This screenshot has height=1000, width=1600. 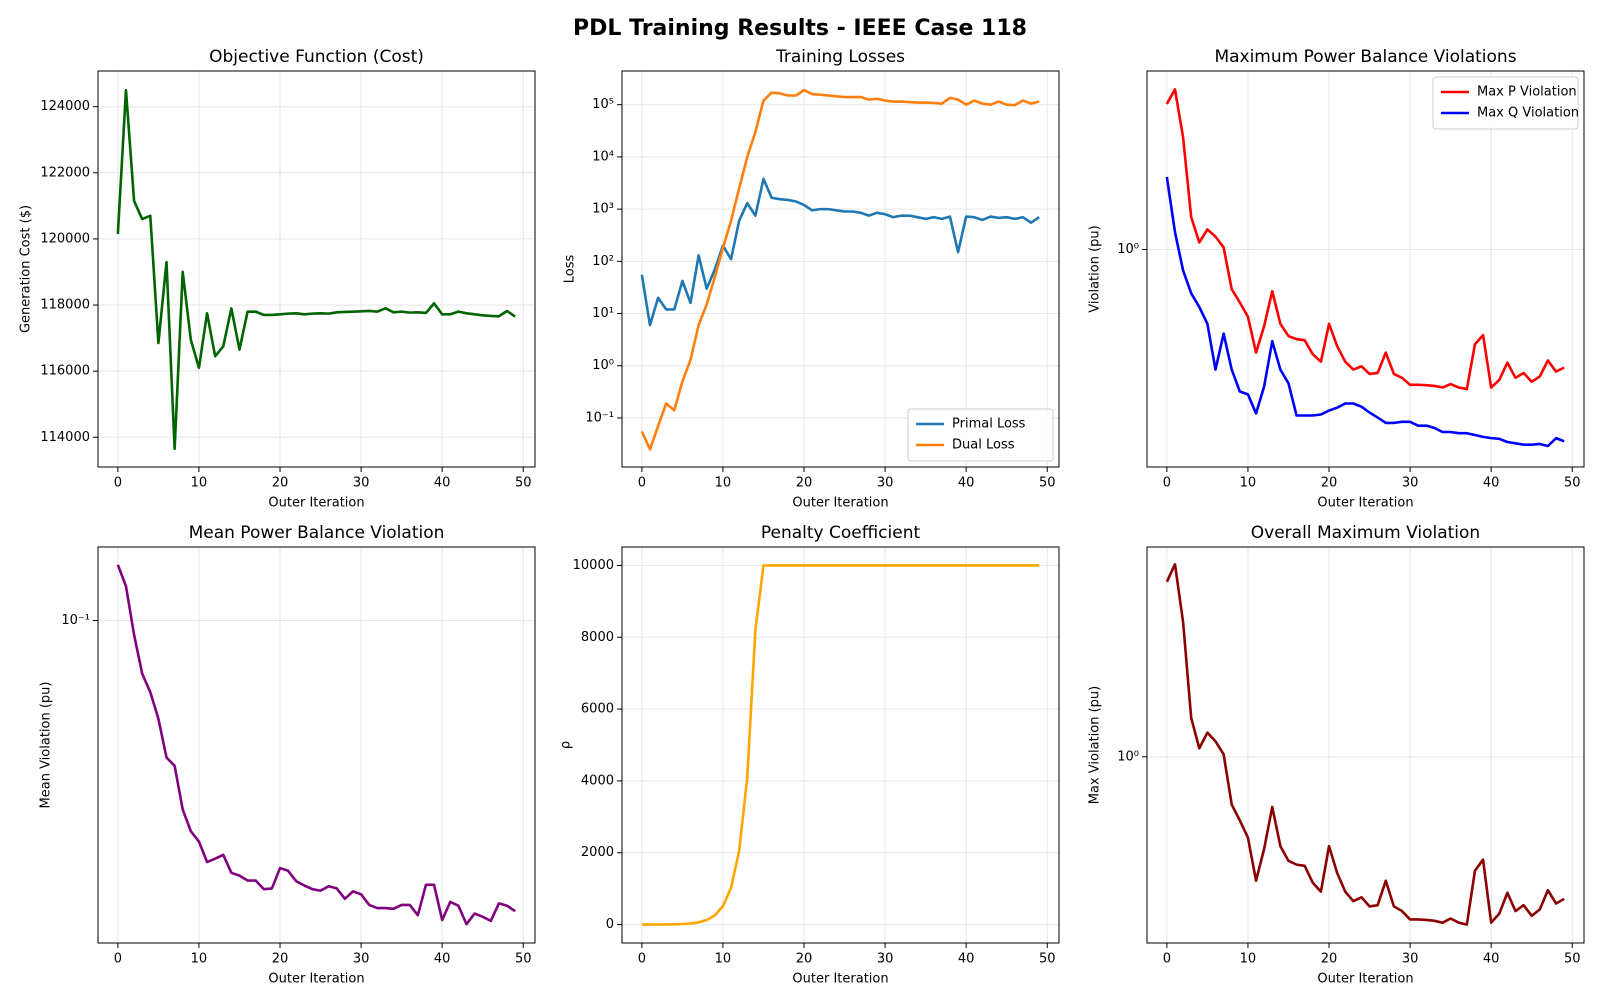 I want to click on chart-title: Penalty Coefficient, so click(x=841, y=533).